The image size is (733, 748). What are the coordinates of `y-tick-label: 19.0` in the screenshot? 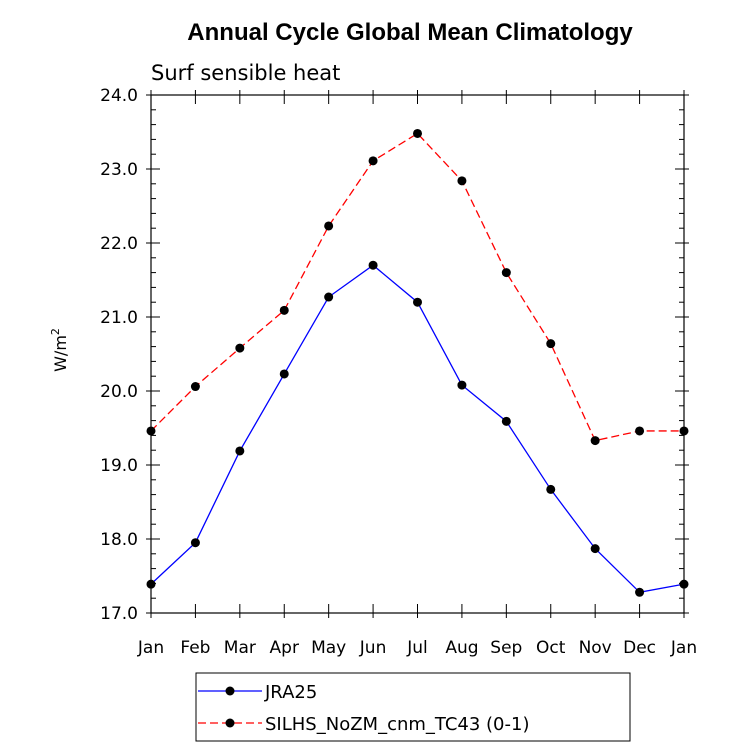 It's located at (119, 466).